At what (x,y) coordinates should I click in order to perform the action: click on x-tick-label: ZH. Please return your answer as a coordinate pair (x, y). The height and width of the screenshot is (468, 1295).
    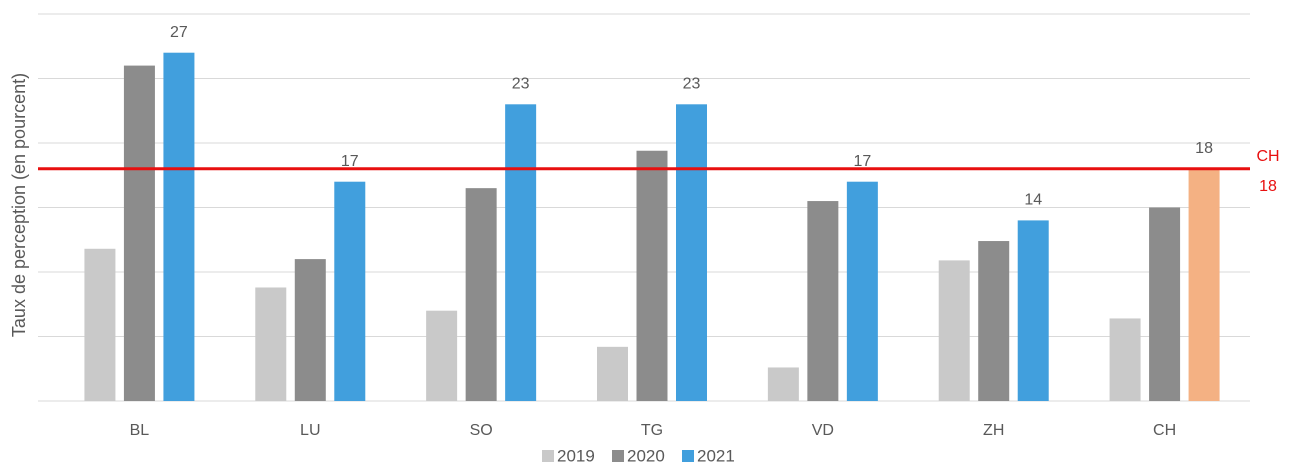
    Looking at the image, I should click on (993, 430).